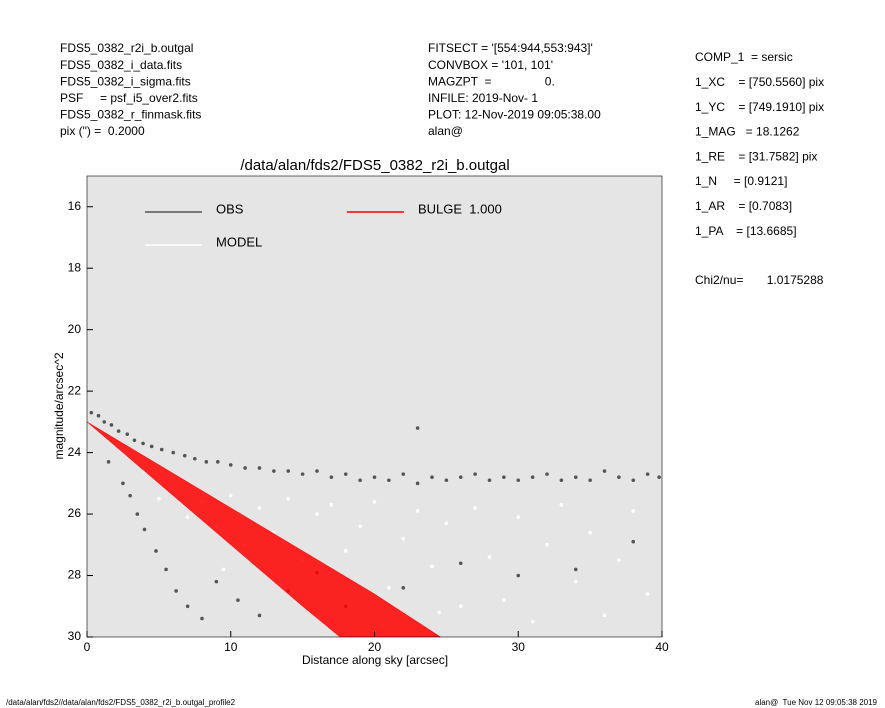 The height and width of the screenshot is (708, 885). What do you see at coordinates (816, 702) in the screenshot?
I see `footer-right: alan@ Tue Nov 12 09:05:38 2019` at bounding box center [816, 702].